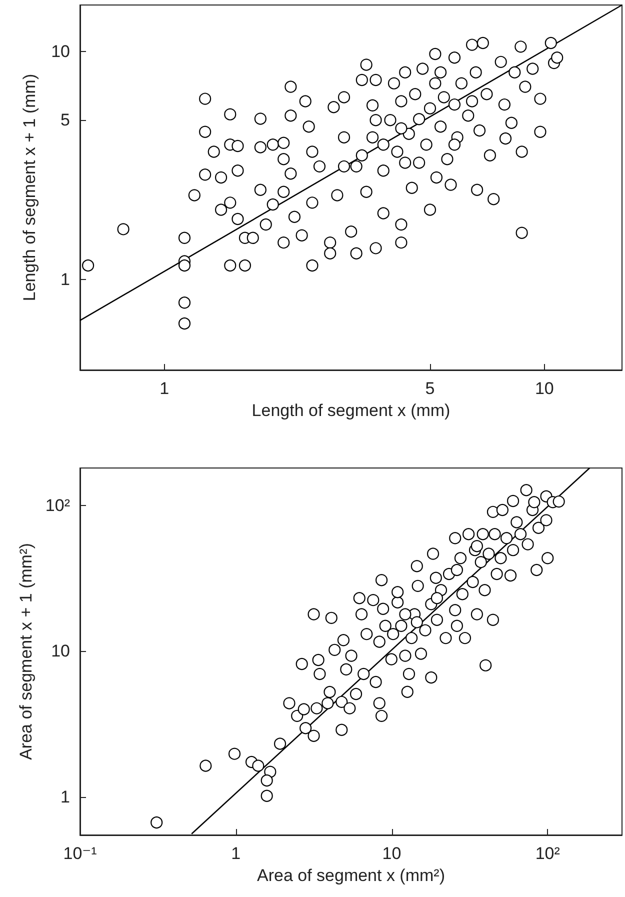 The height and width of the screenshot is (897, 625). I want to click on x-axis-title: Length of segment x (mm), so click(351, 410).